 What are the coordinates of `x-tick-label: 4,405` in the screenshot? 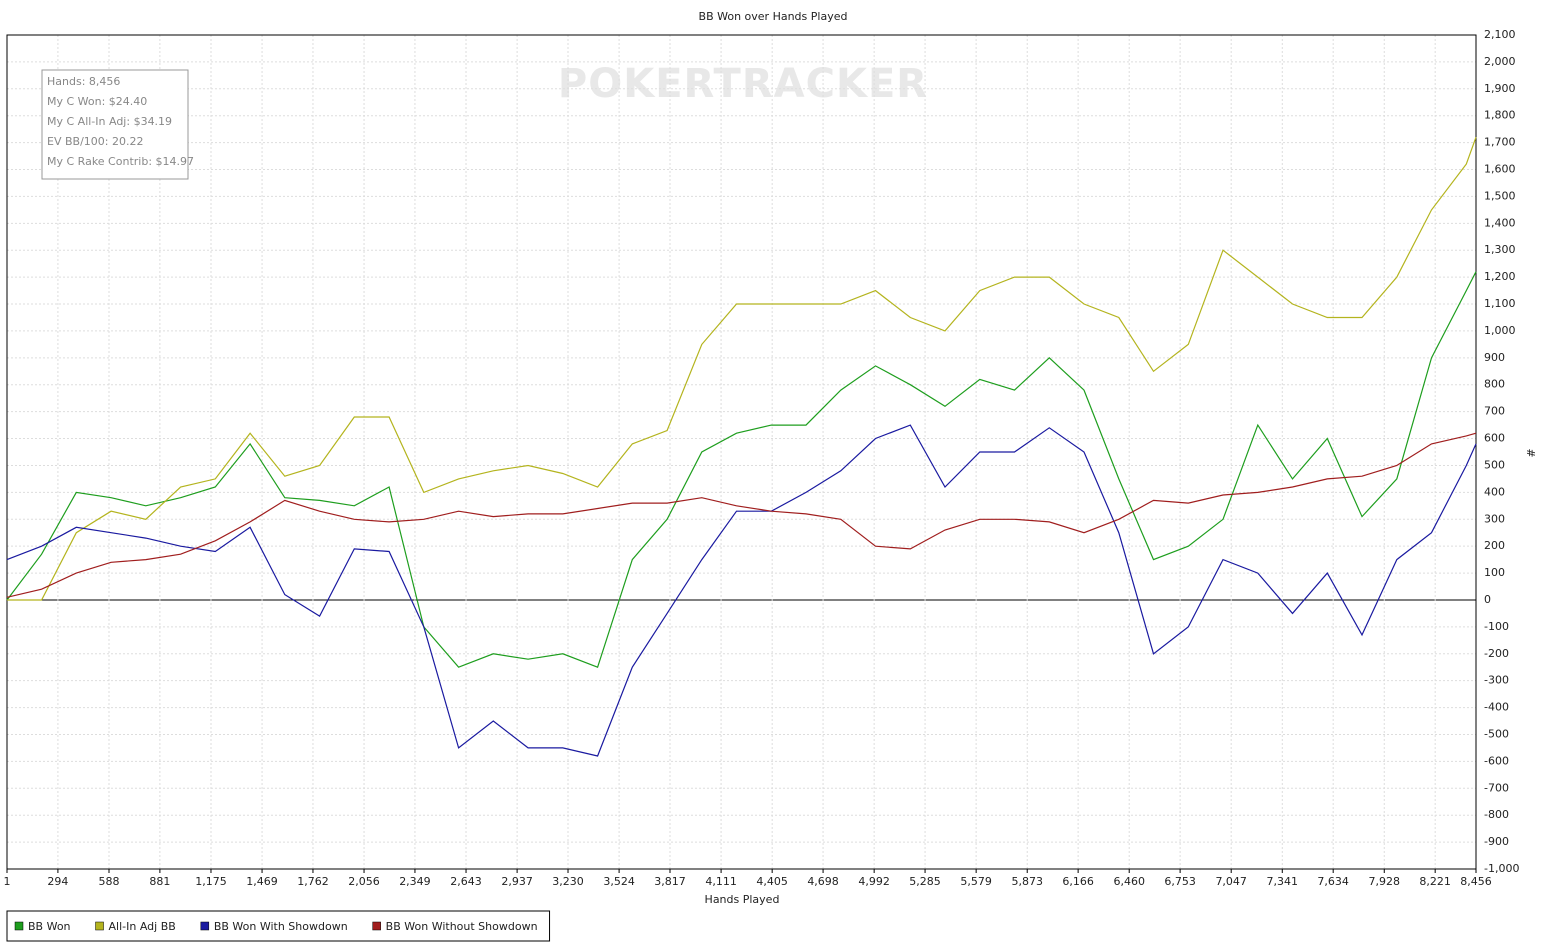 It's located at (772, 881).